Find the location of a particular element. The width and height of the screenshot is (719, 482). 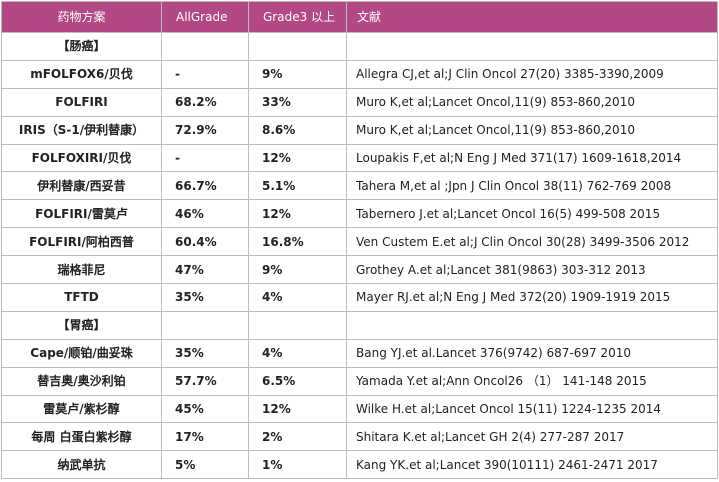

all-grade-cell: 72.9% is located at coordinates (205, 130).